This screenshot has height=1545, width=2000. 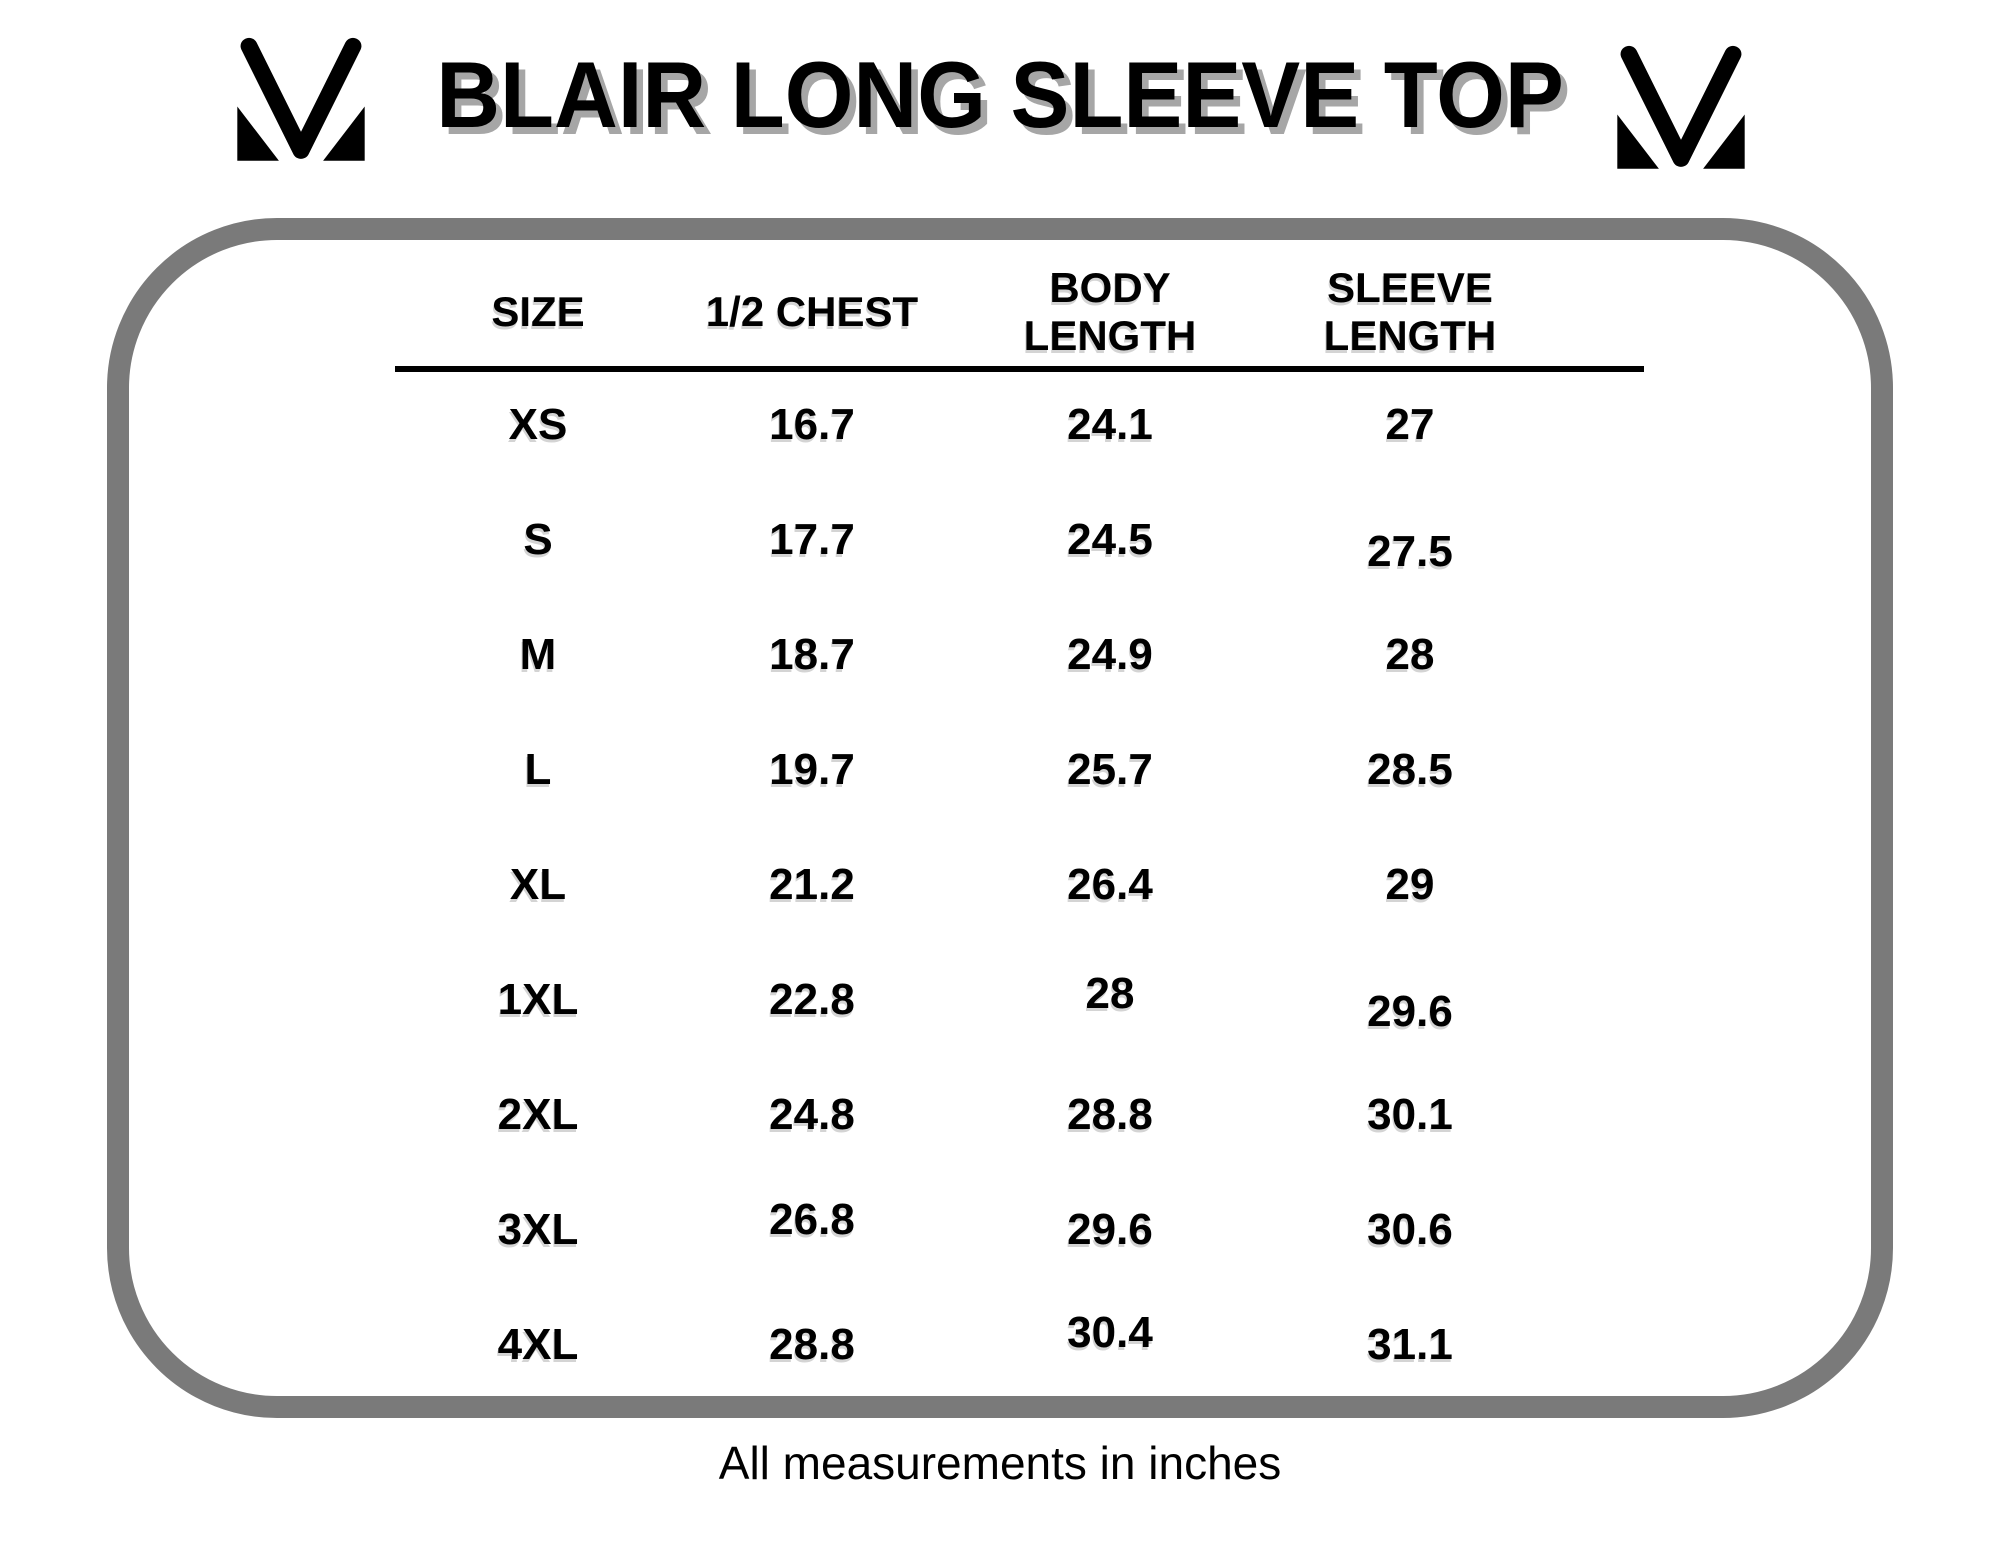 I want to click on measurement-note: All measurements in inches, so click(x=1000, y=1463).